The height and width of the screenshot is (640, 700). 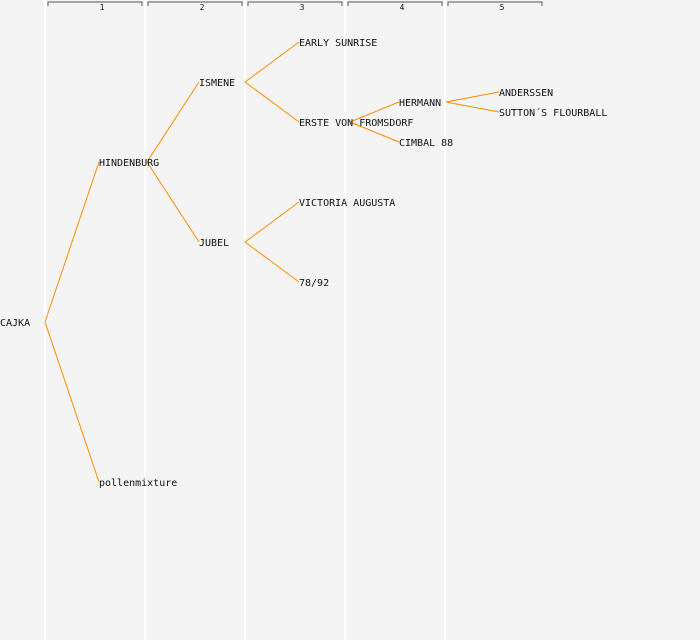 I want to click on generation-number-5: 5, so click(x=502, y=7).